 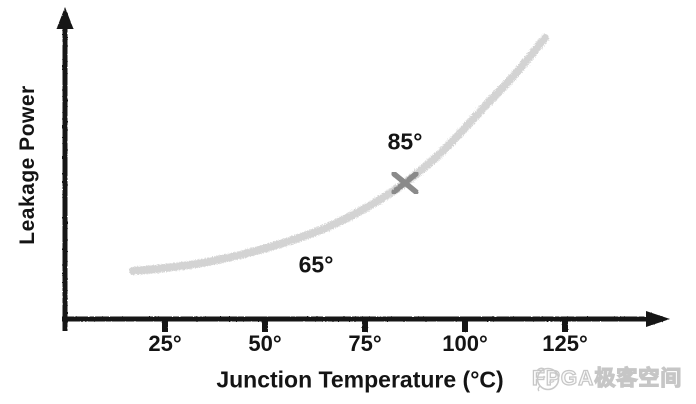 I want to click on x-tick-label: 50°, so click(x=265, y=343).